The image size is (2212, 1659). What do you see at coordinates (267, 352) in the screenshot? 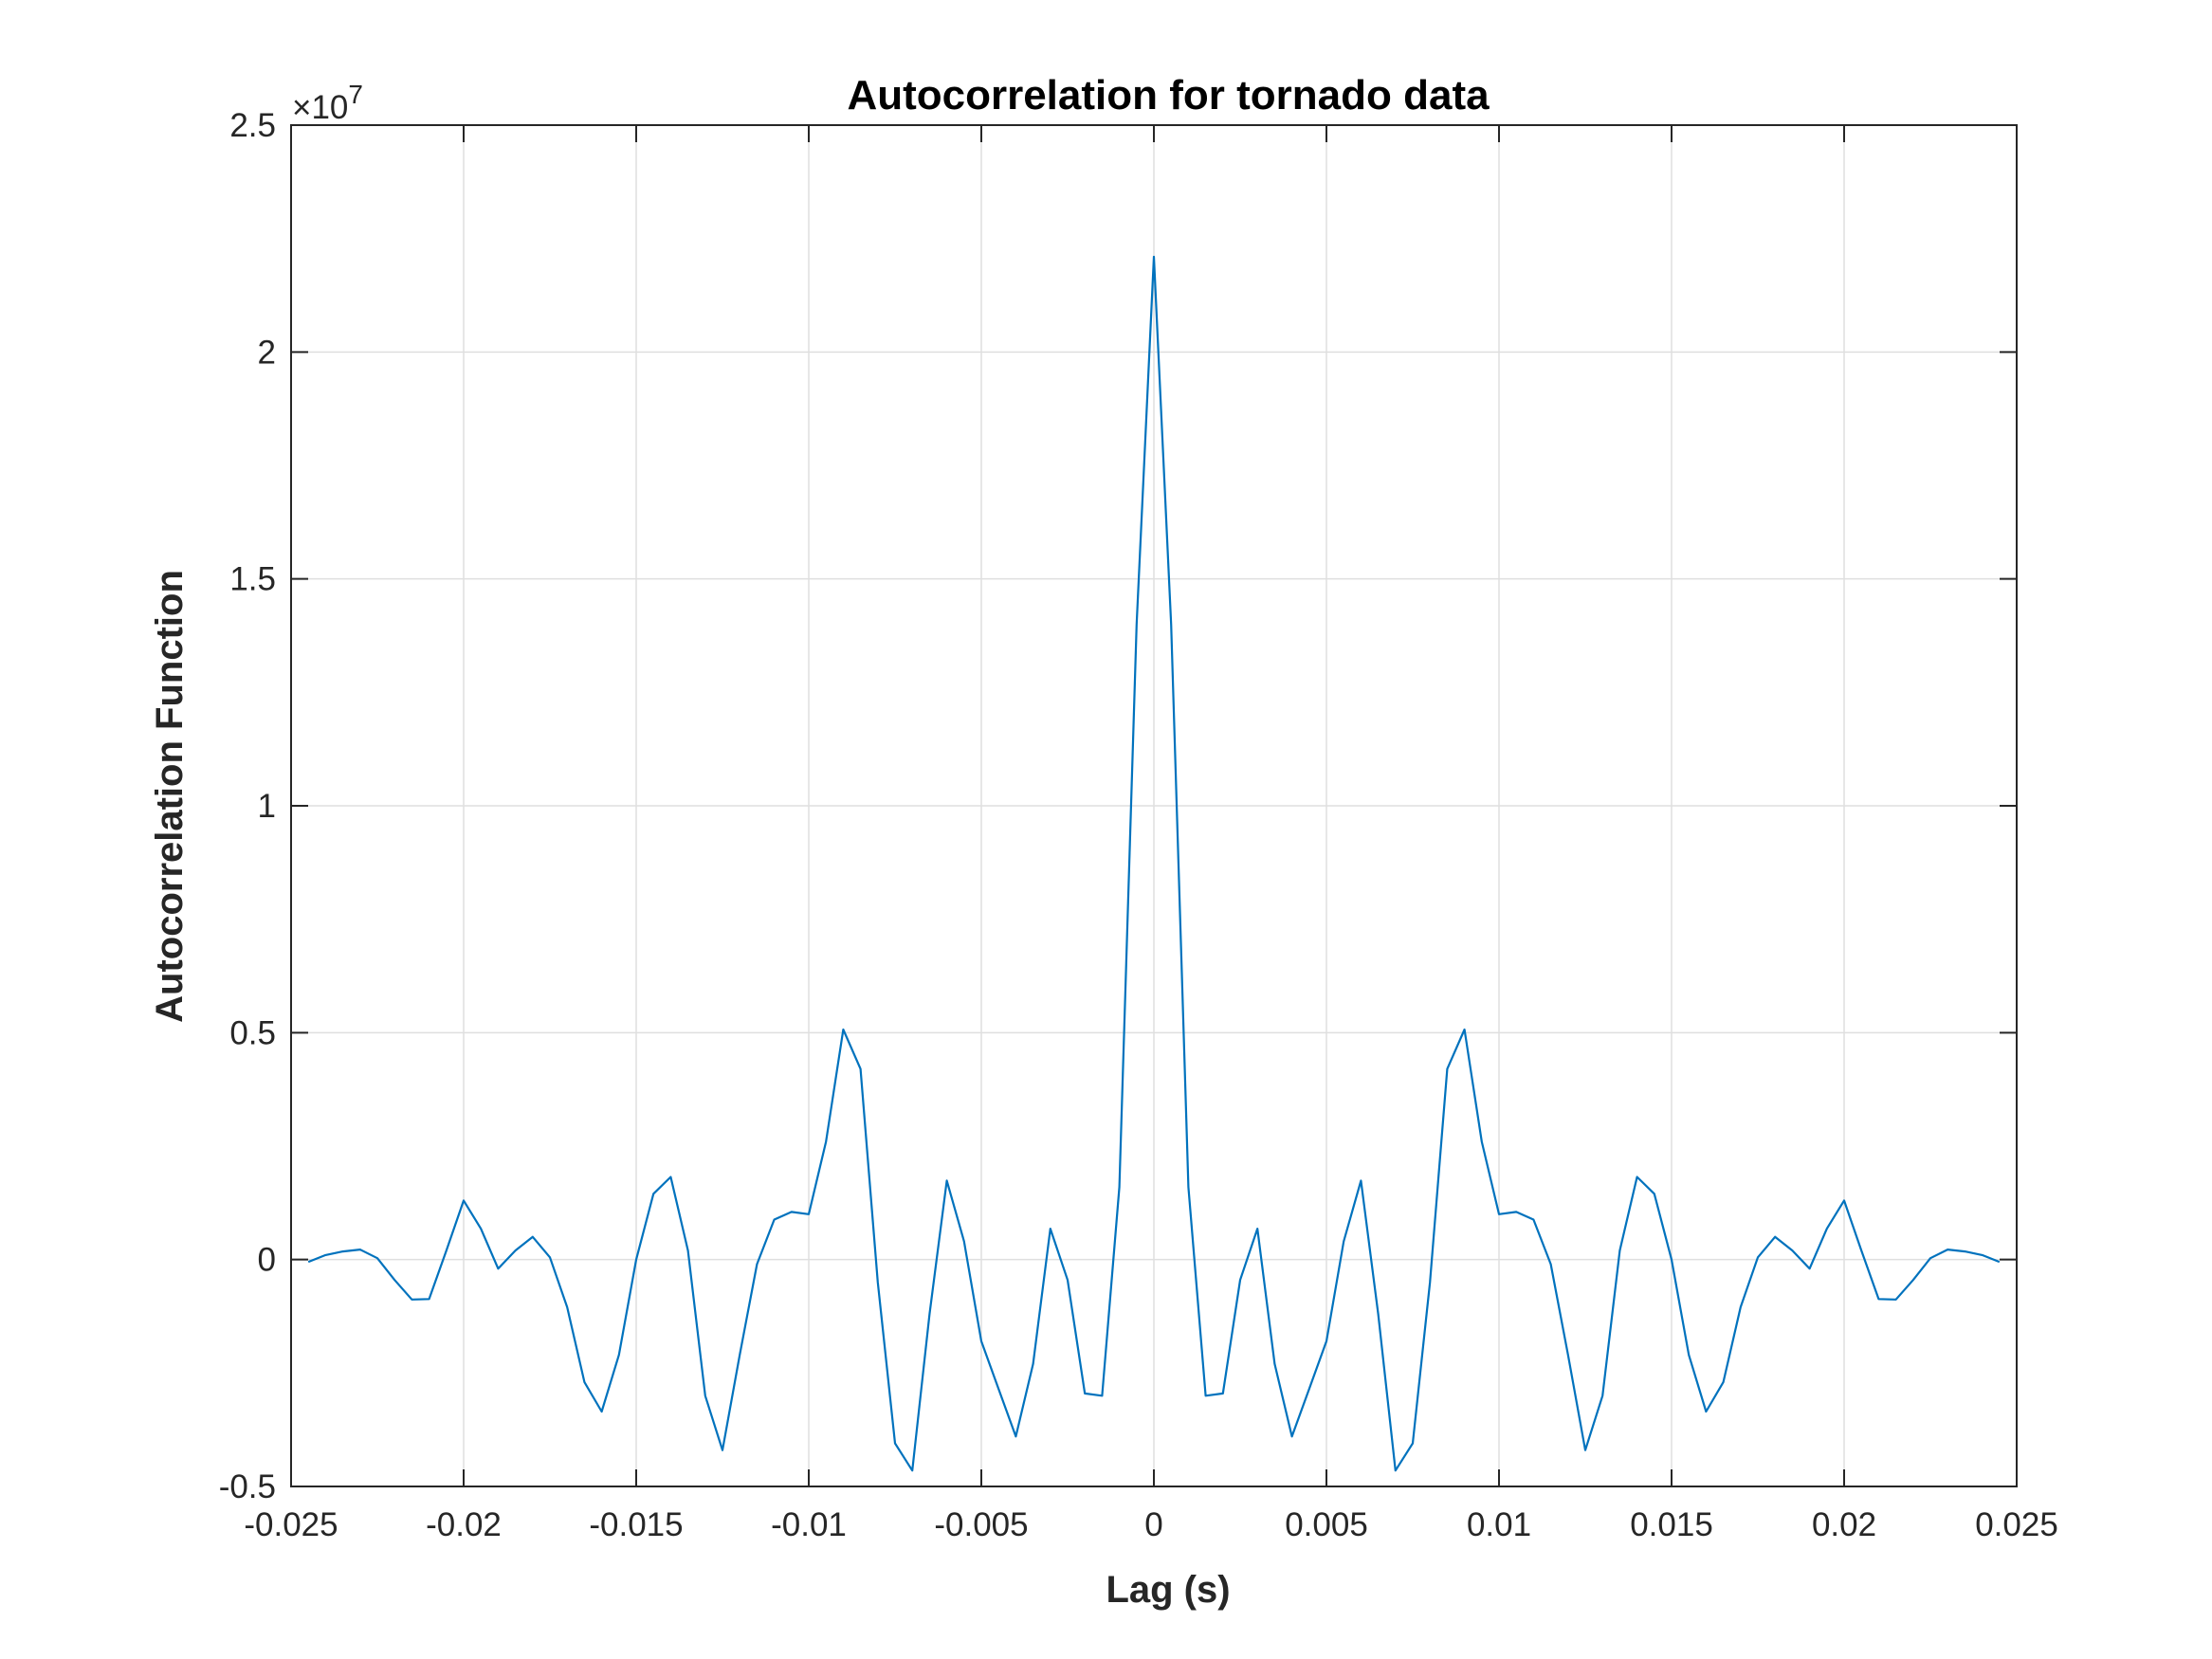
I see `y-tick-label: 2` at bounding box center [267, 352].